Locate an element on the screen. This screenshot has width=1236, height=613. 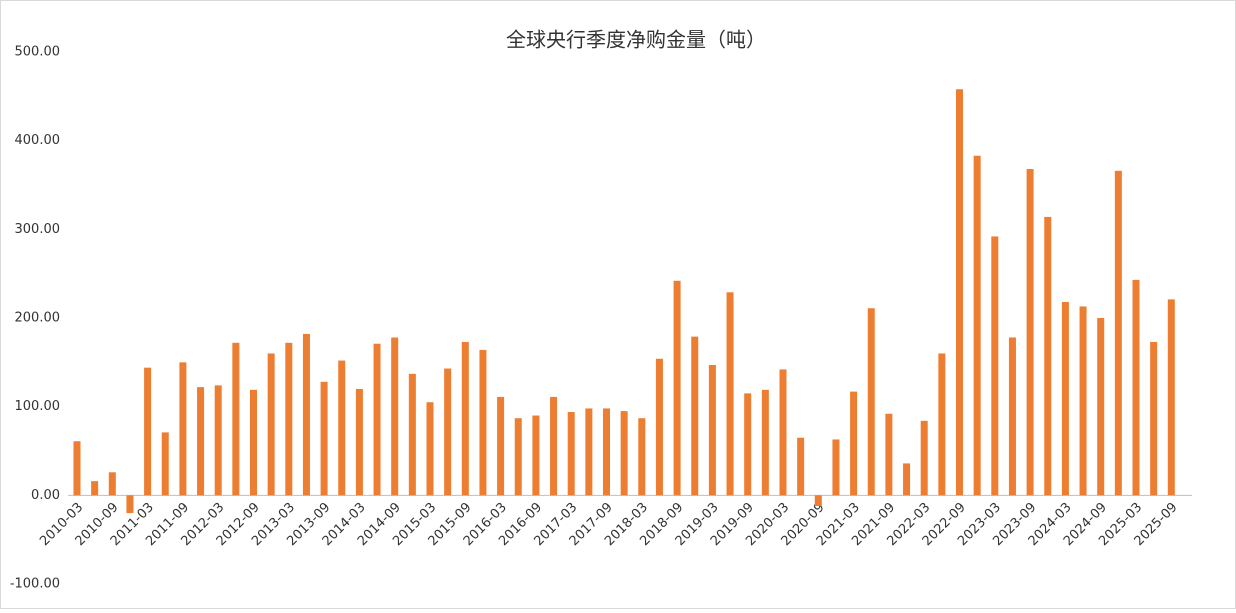
y-tick-label: 400.00 is located at coordinates (38, 140).